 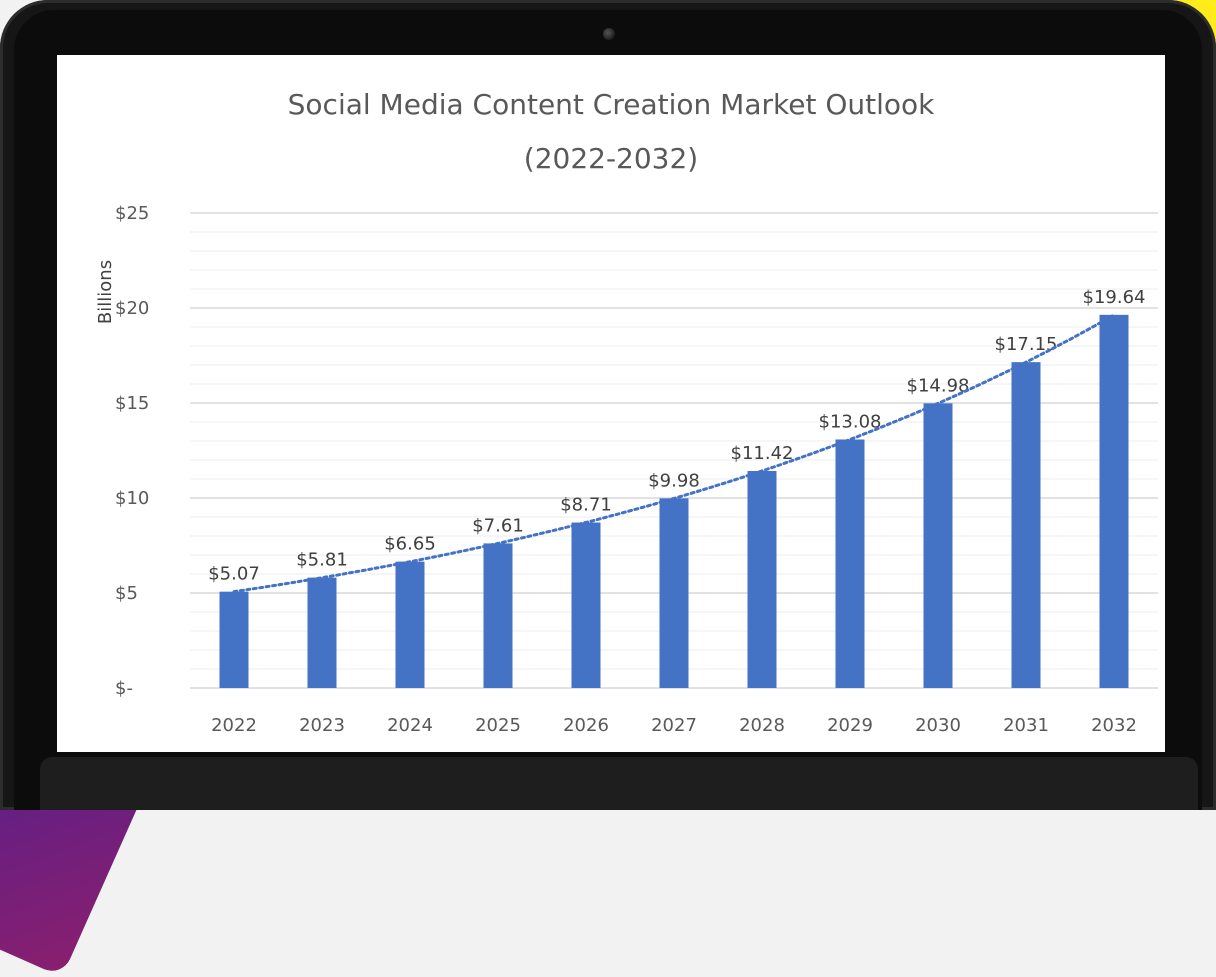 What do you see at coordinates (132, 498) in the screenshot?
I see `y-tick-label: $10` at bounding box center [132, 498].